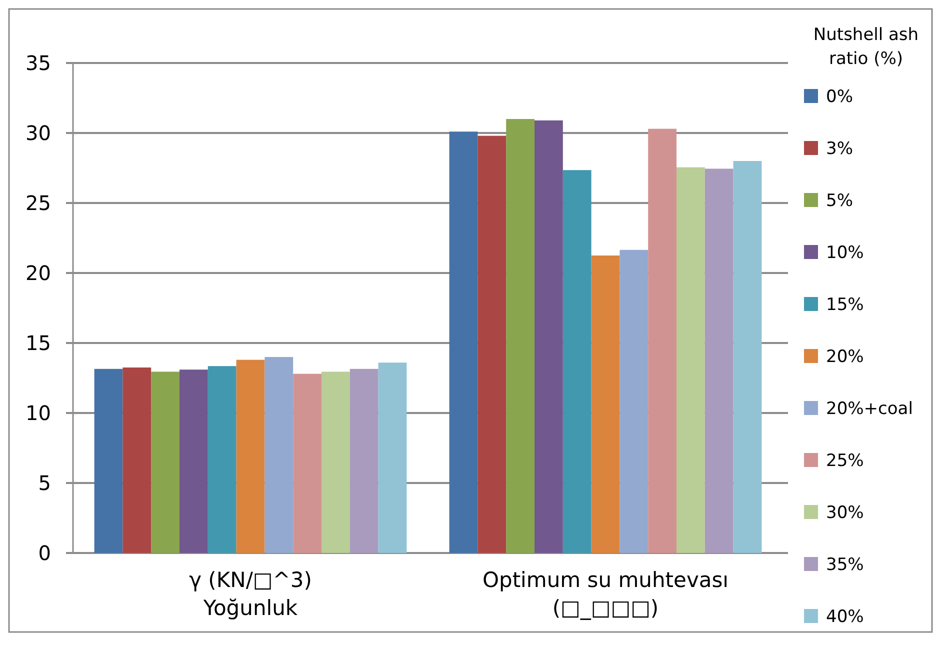  Describe the element at coordinates (845, 304) in the screenshot. I see `legend-label: 15%` at that location.